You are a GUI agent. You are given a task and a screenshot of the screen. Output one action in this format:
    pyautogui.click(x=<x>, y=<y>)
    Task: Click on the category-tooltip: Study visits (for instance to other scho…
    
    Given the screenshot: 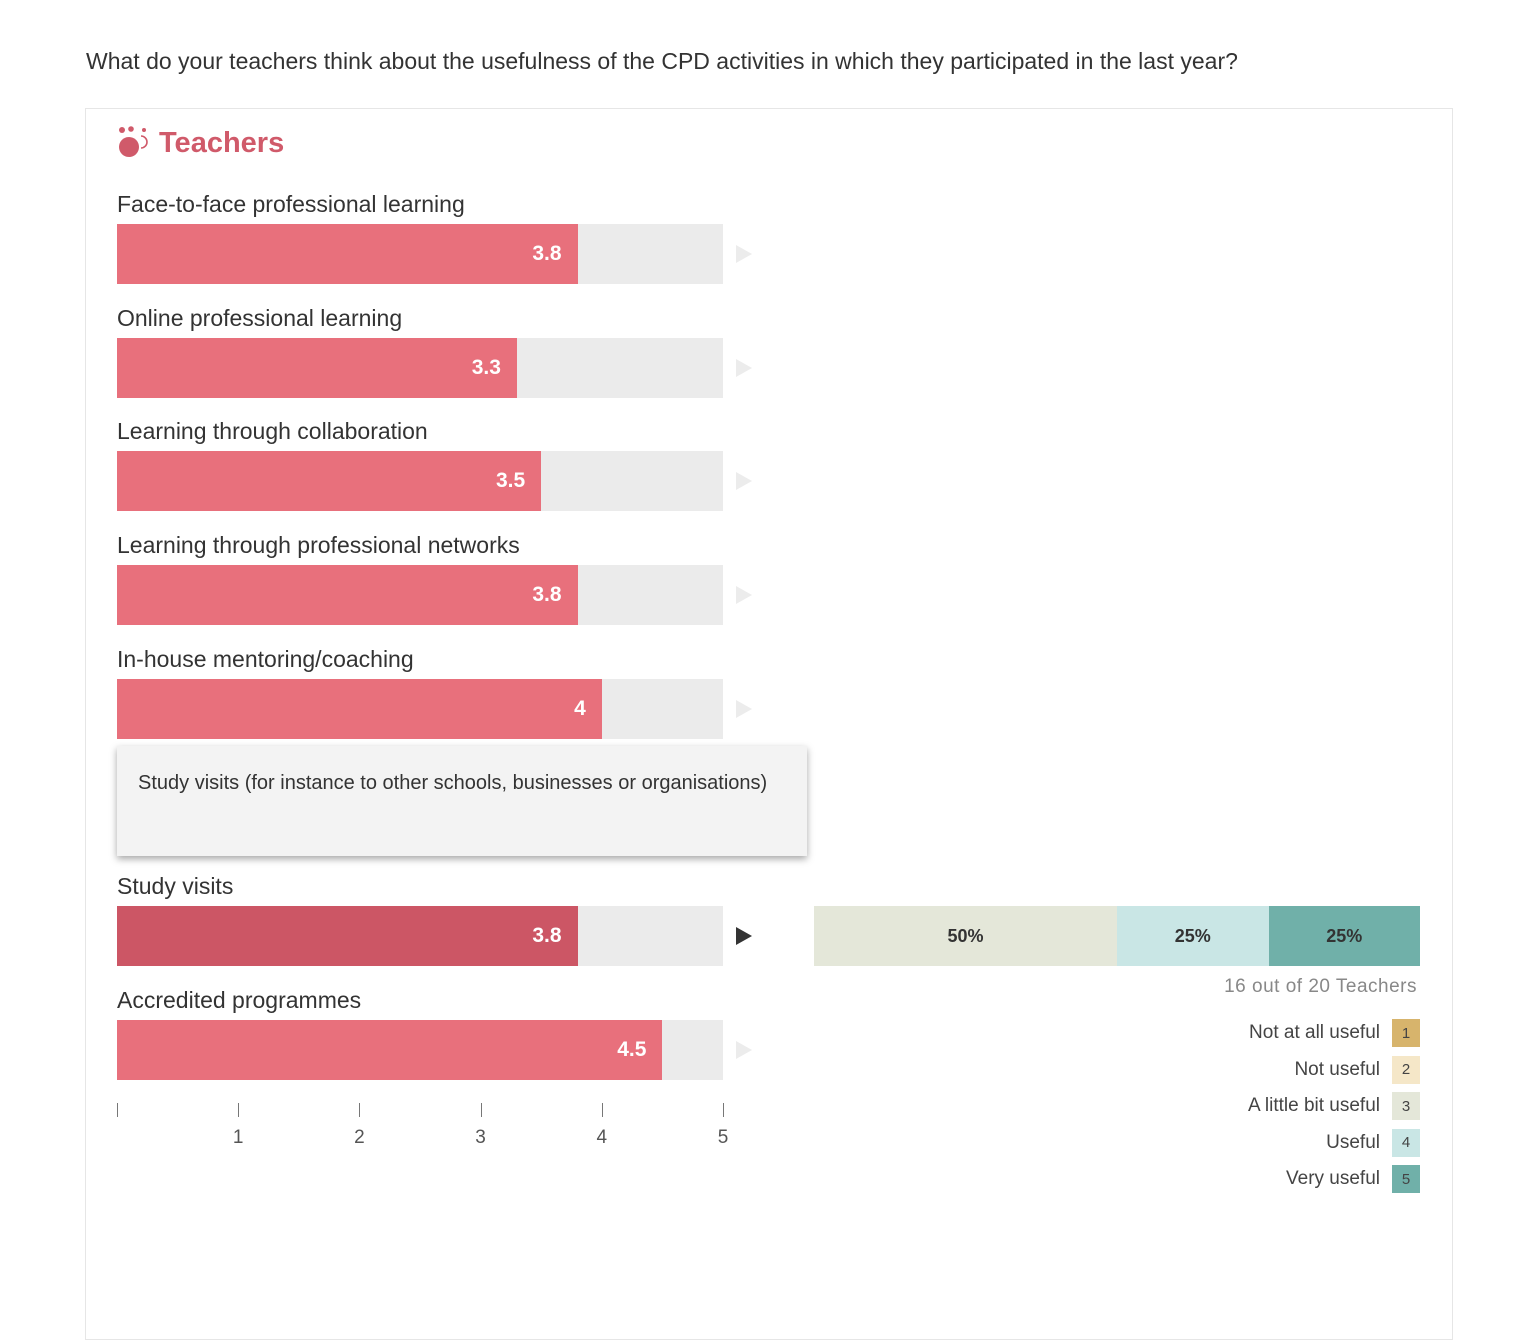 What is the action you would take?
    pyautogui.click(x=462, y=801)
    